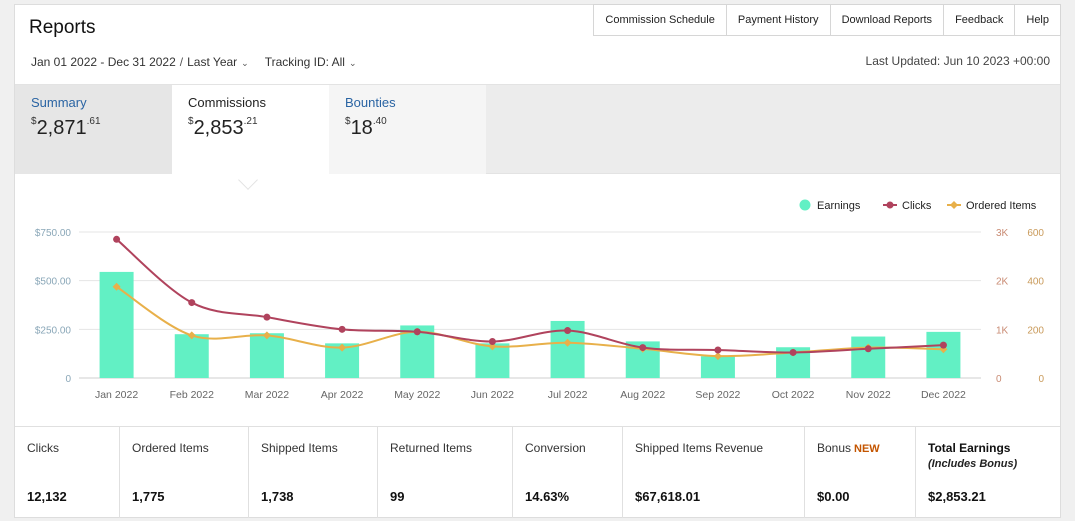 The image size is (1075, 521). What do you see at coordinates (245, 62) in the screenshot?
I see `chevron-down-icon: ⌄` at bounding box center [245, 62].